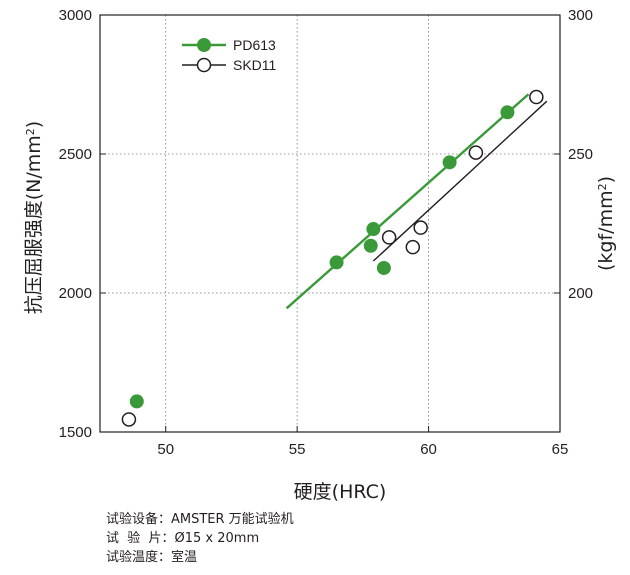  I want to click on y2-tick-label: 300, so click(580, 15).